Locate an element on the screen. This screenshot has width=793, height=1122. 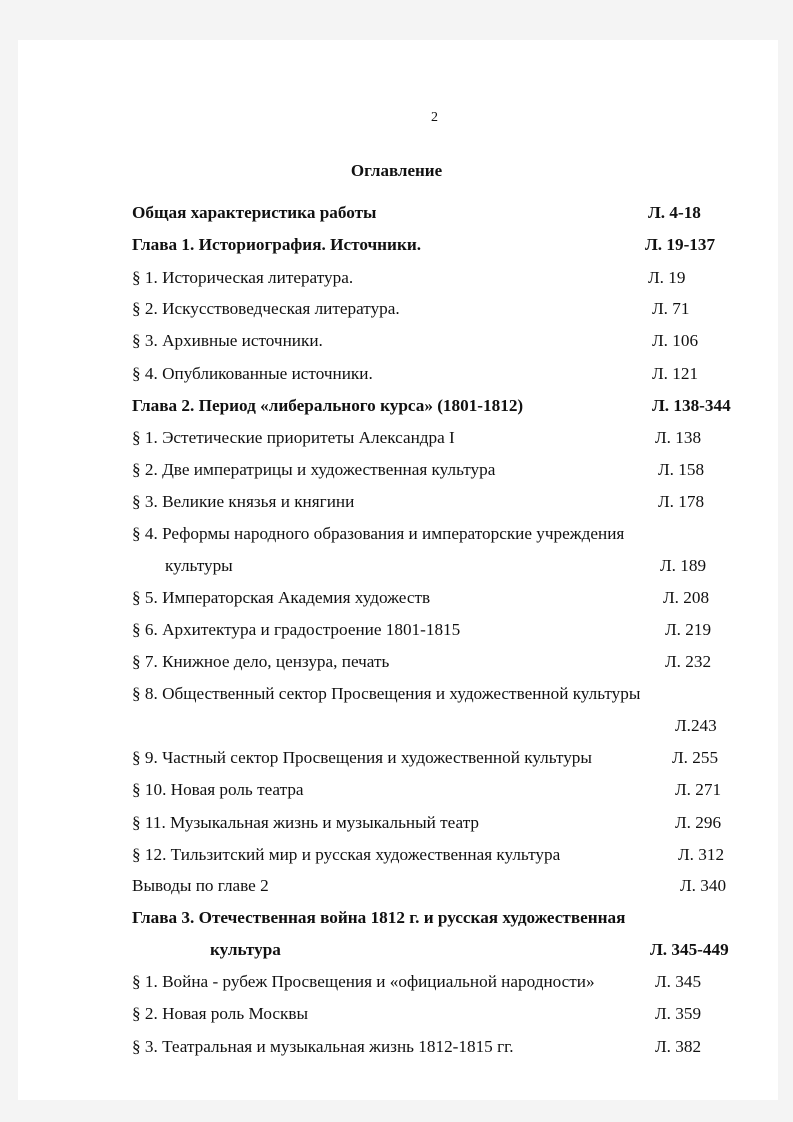
toc-entry-page: Л. 345-449 is located at coordinates (689, 949).